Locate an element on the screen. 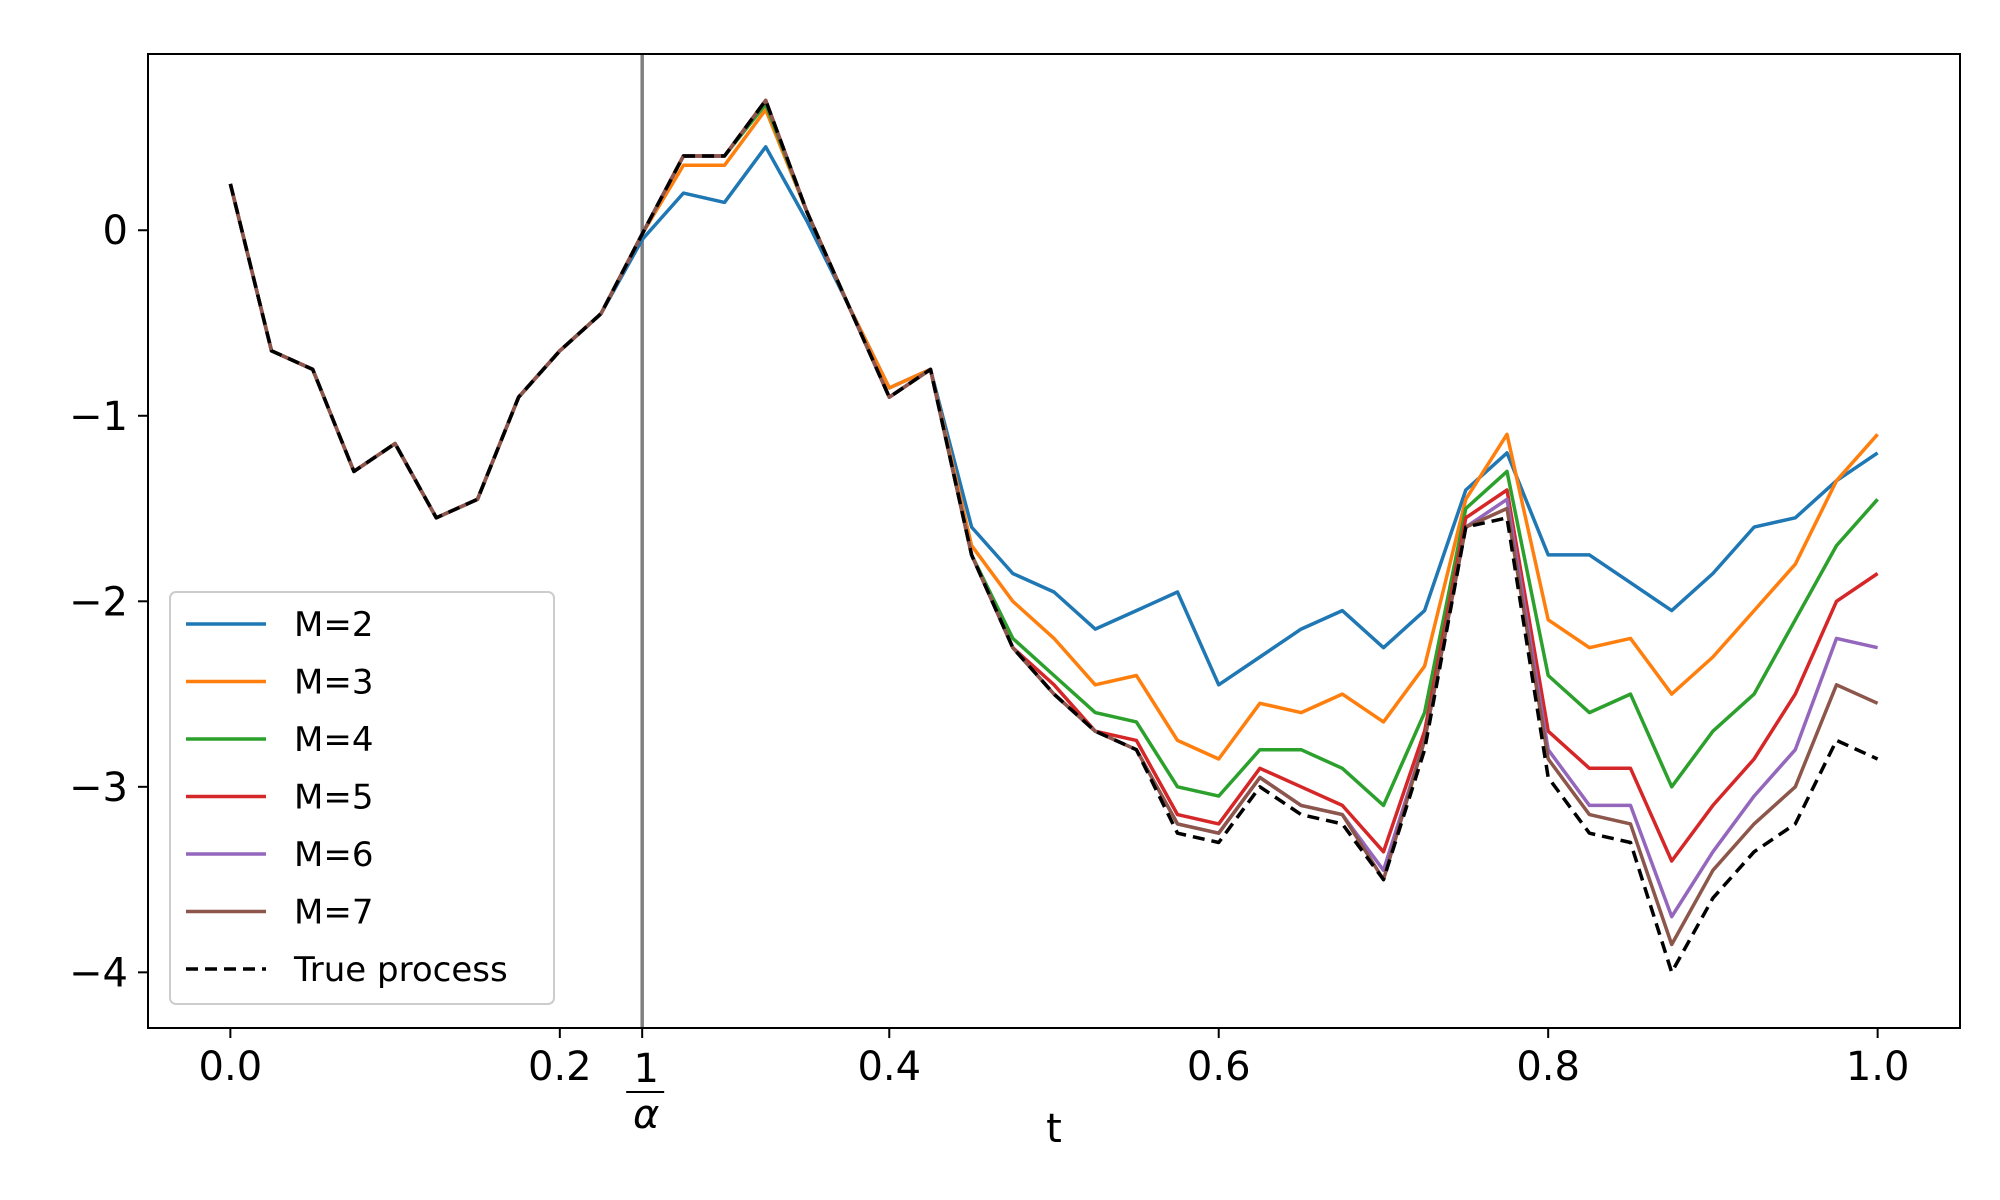 This screenshot has width=2000, height=1200. x-tick-label: 1.0 is located at coordinates (1878, 1067).